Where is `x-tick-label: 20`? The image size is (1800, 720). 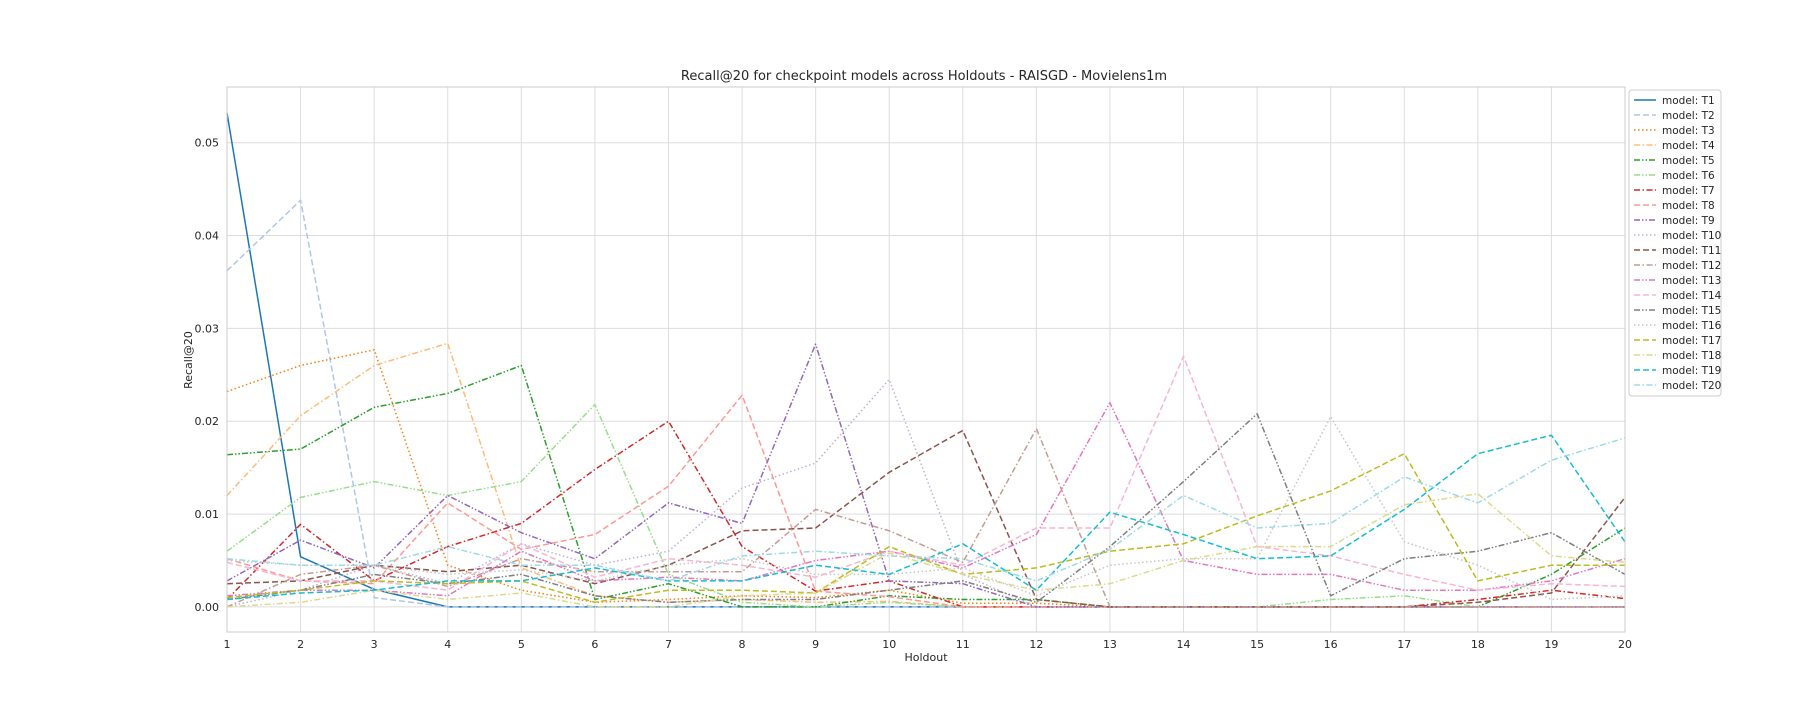 x-tick-label: 20 is located at coordinates (1625, 644).